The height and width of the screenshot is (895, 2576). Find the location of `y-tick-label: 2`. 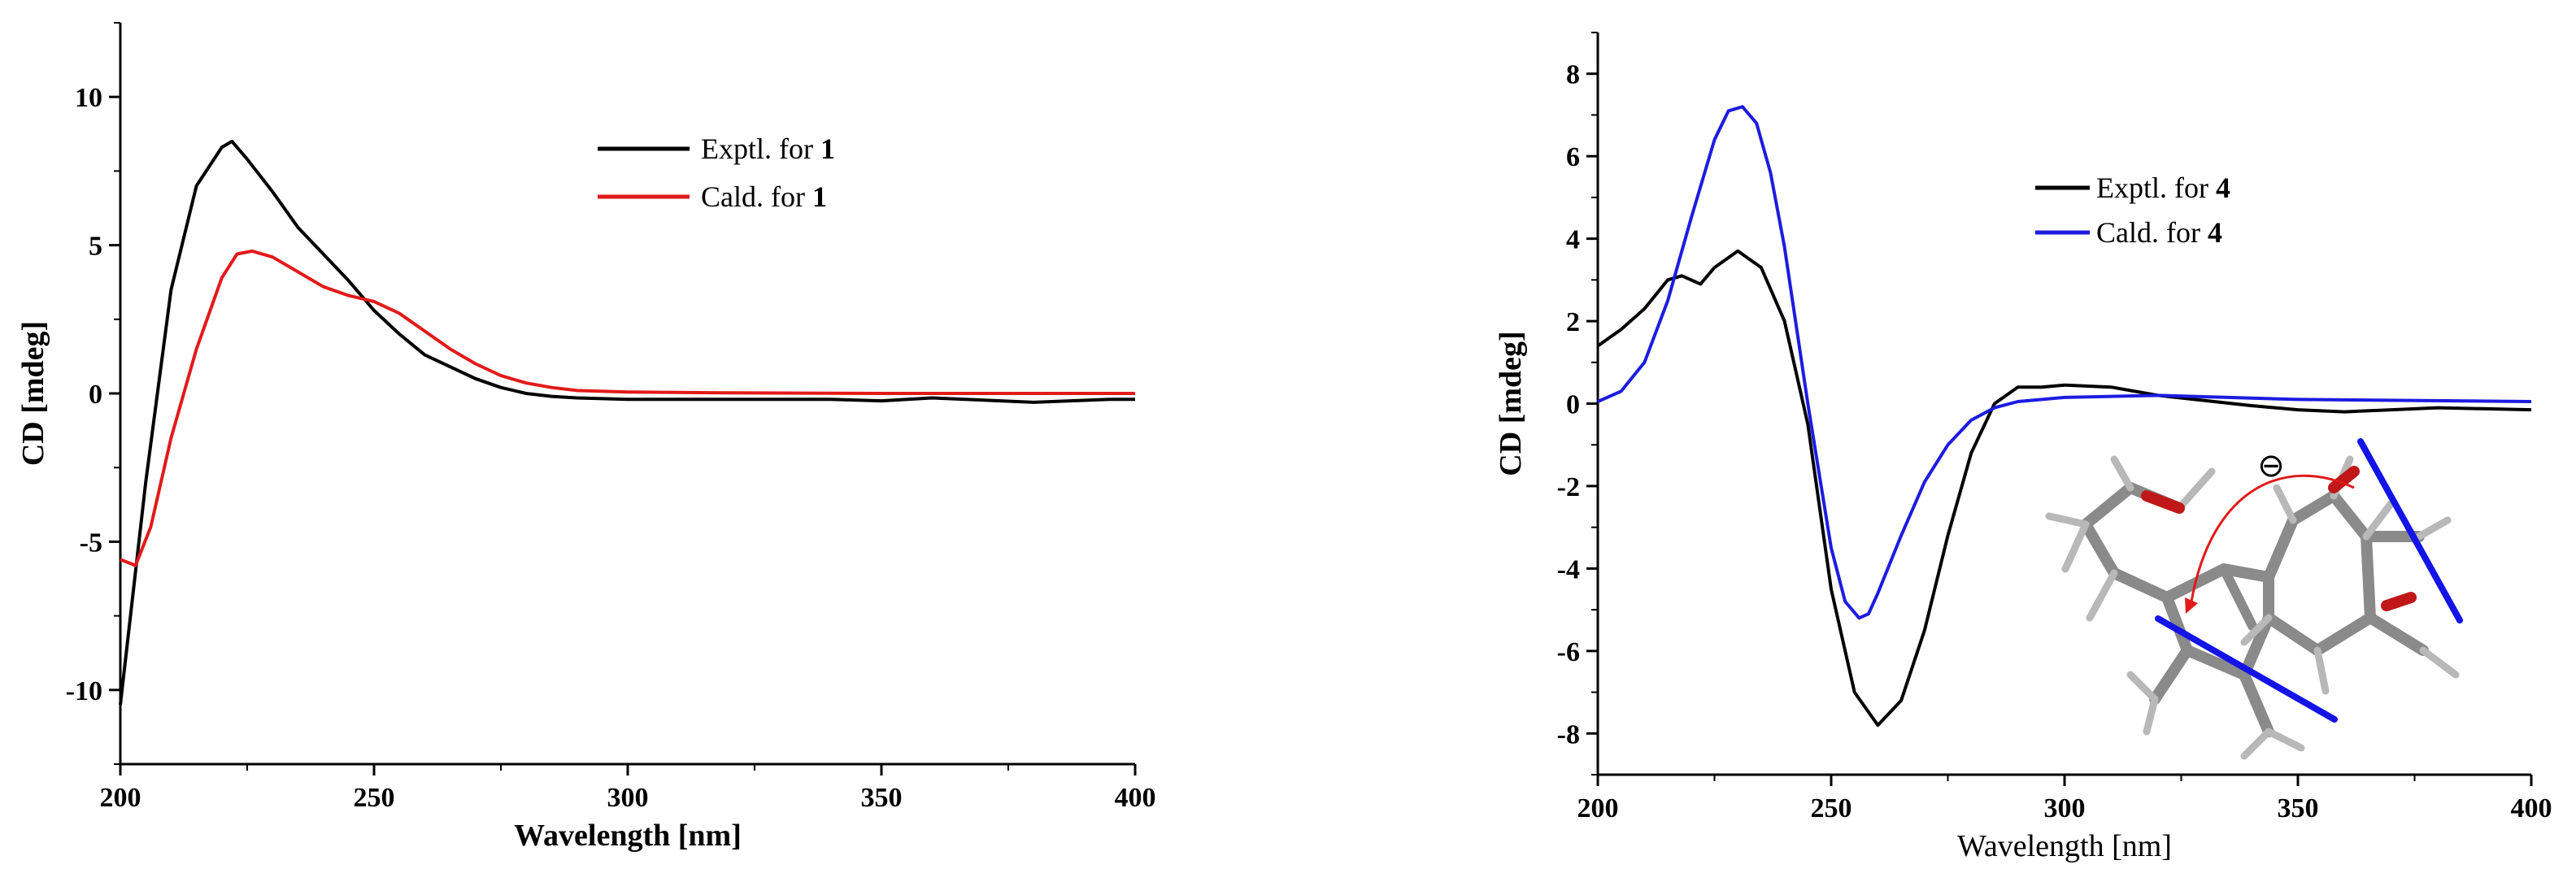

y-tick-label: 2 is located at coordinates (1573, 322).